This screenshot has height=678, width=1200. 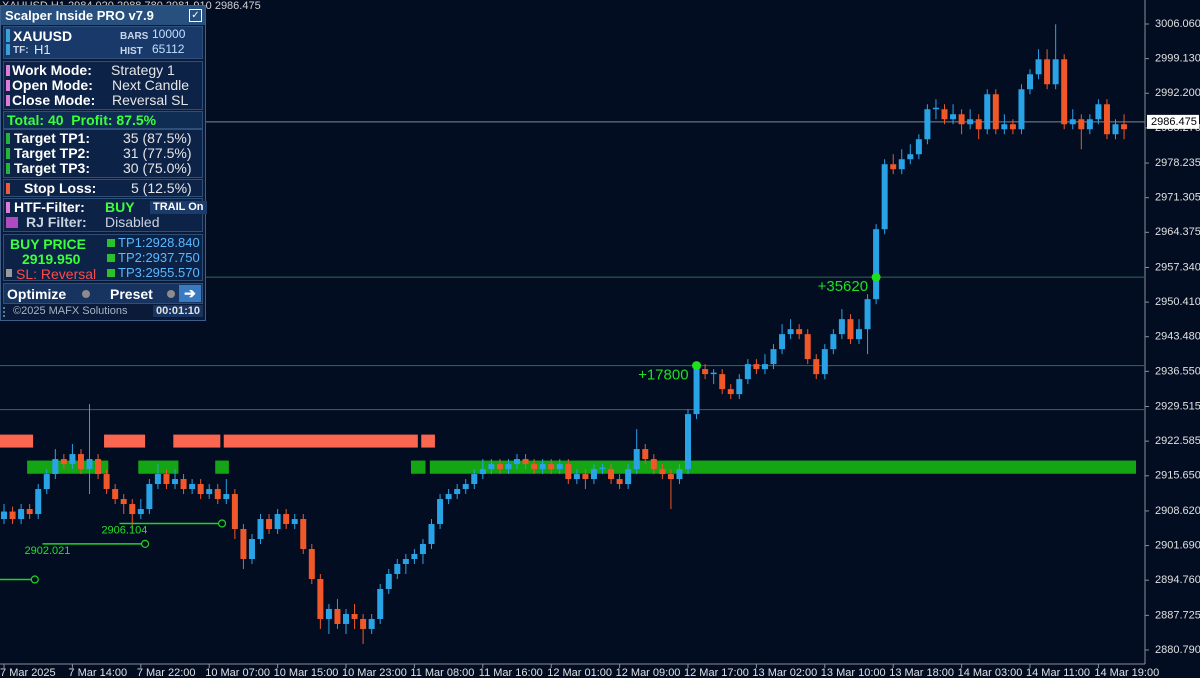 What do you see at coordinates (56, 222) in the screenshot?
I see `rj-label: RJ Filter:` at bounding box center [56, 222].